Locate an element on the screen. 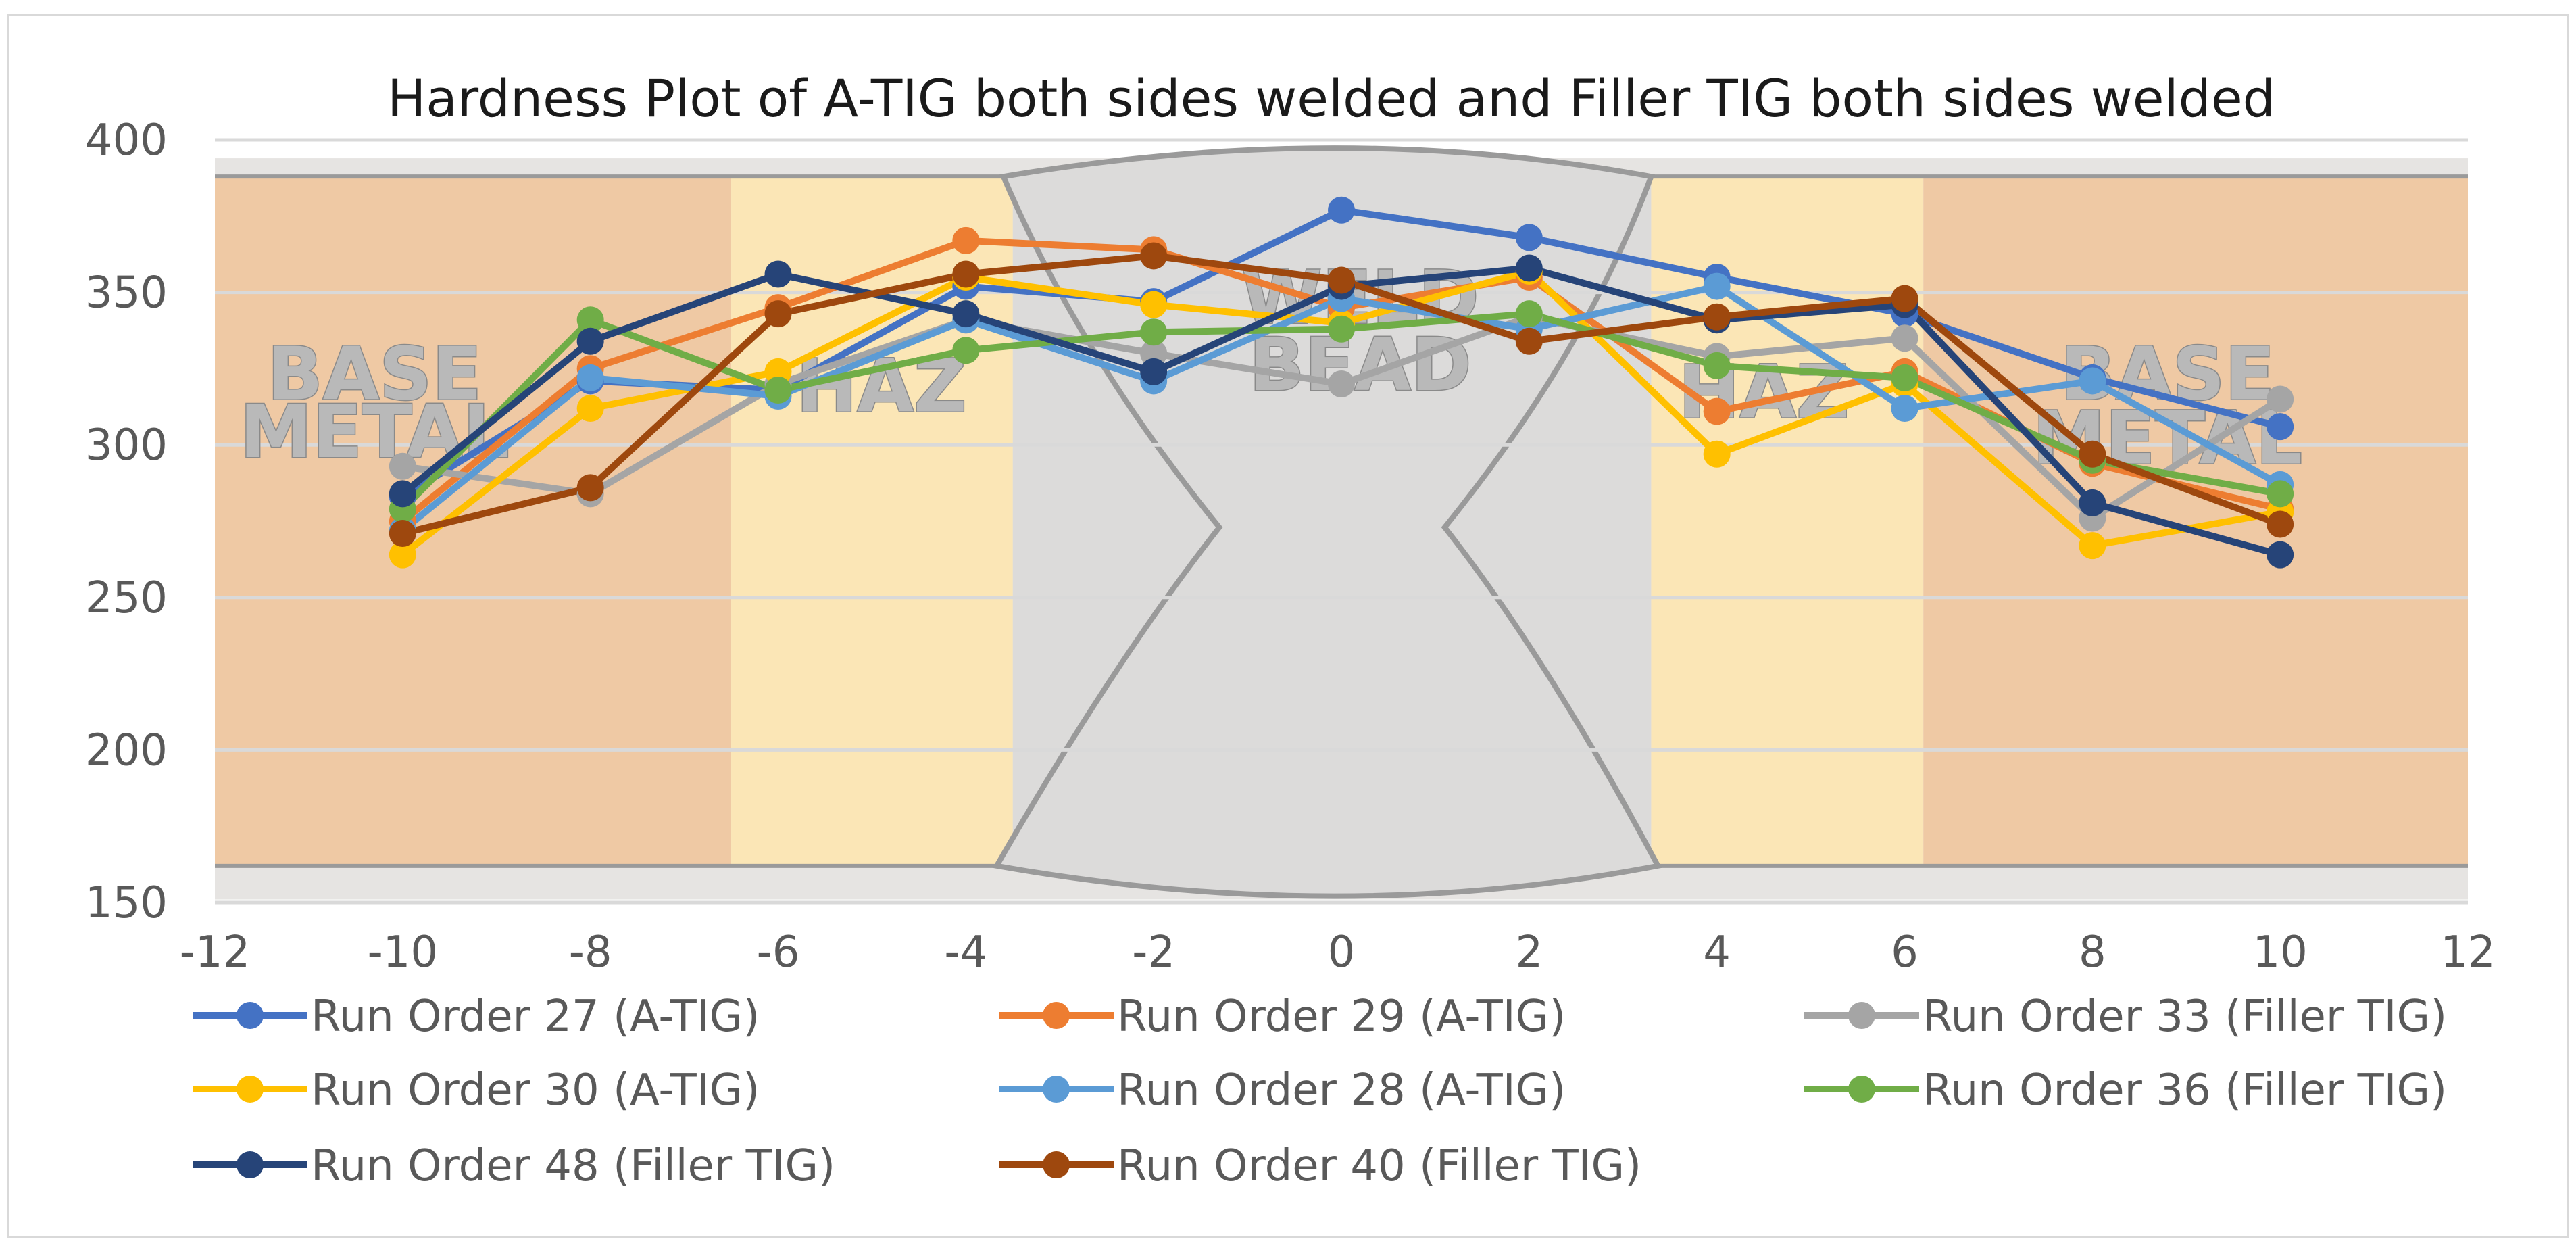  x-tick-label: 6 is located at coordinates (1905, 953).